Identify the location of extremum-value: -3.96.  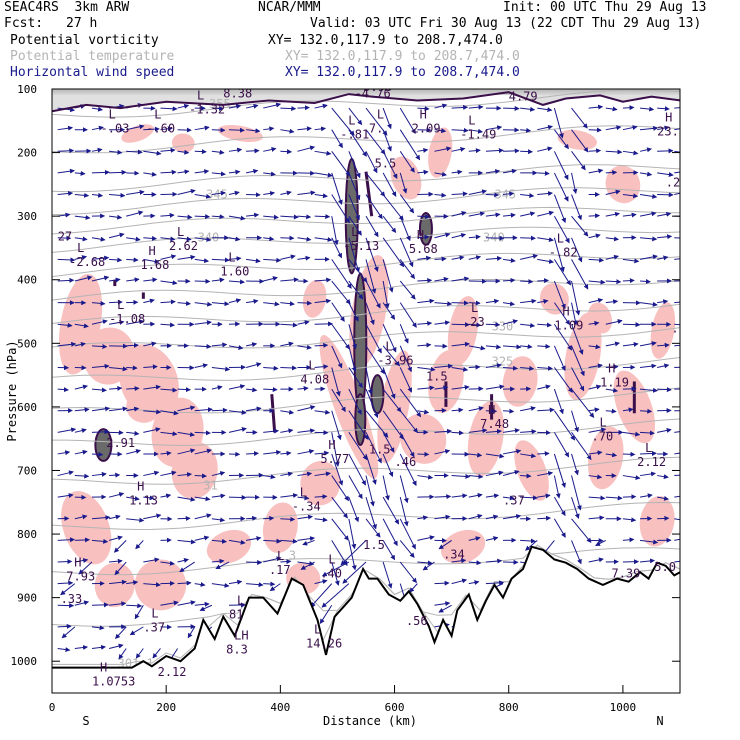
(395, 360).